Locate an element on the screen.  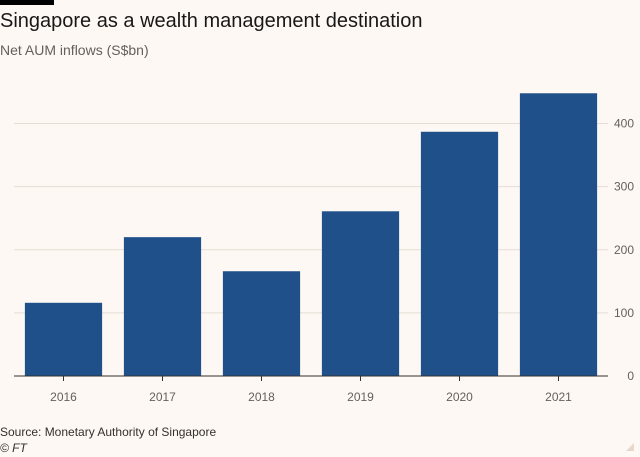
x-tick-label: 2019 is located at coordinates (360, 397).